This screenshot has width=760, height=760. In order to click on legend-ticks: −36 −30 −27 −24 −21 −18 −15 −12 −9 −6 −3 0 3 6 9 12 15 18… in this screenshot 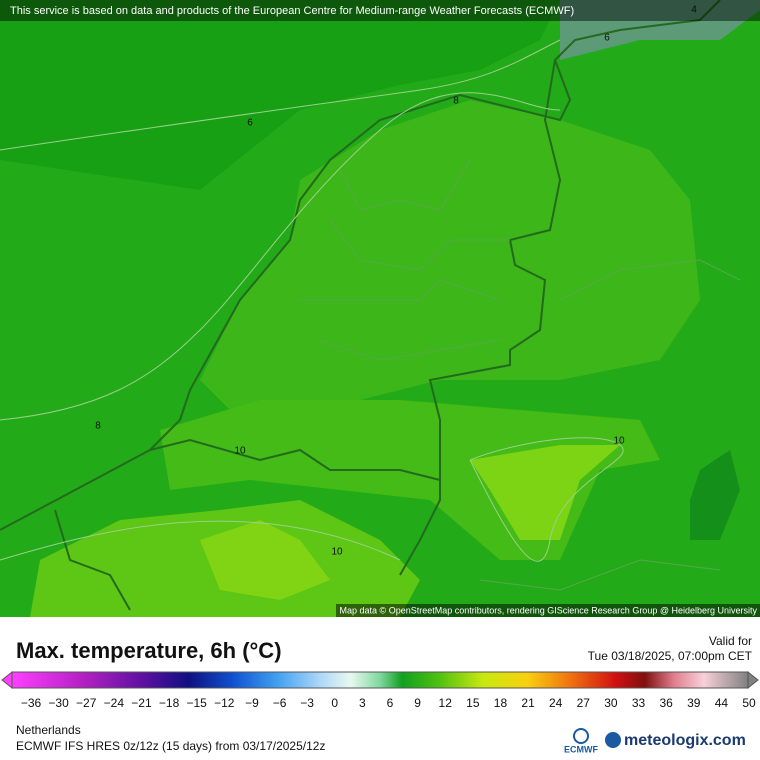, I will do `click(388, 703)`.